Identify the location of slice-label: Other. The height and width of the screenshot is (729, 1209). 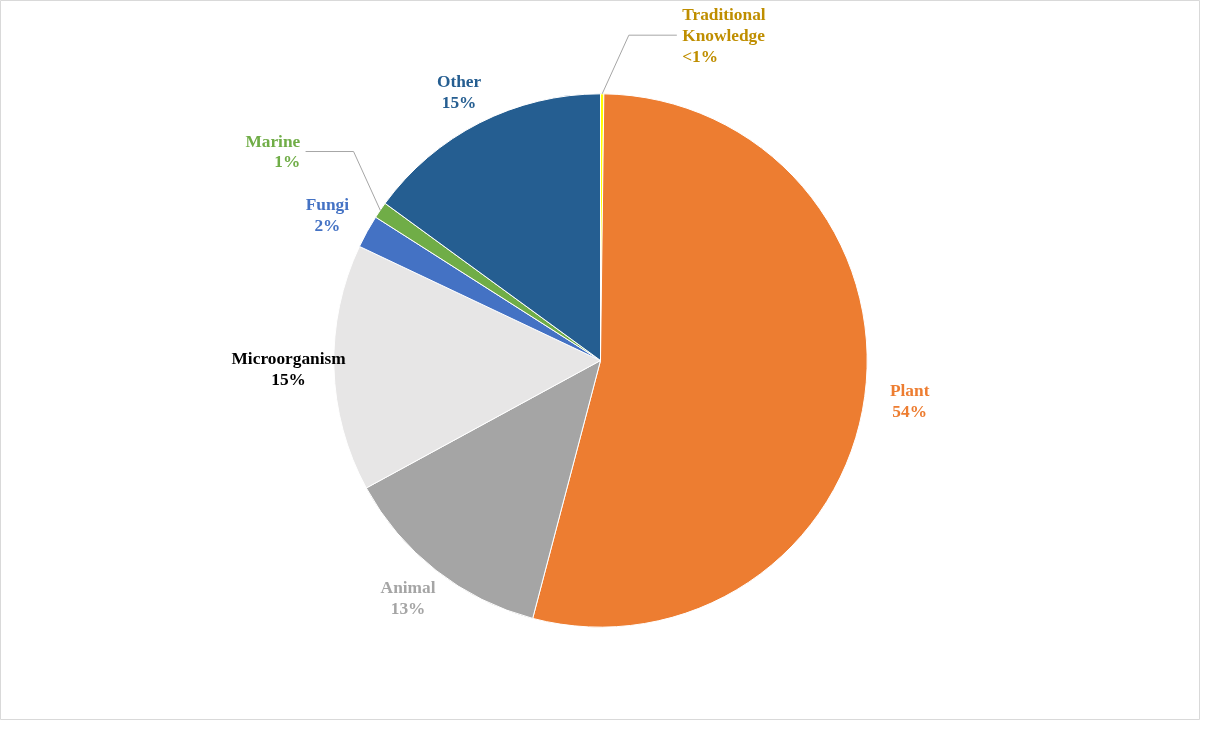
(459, 81).